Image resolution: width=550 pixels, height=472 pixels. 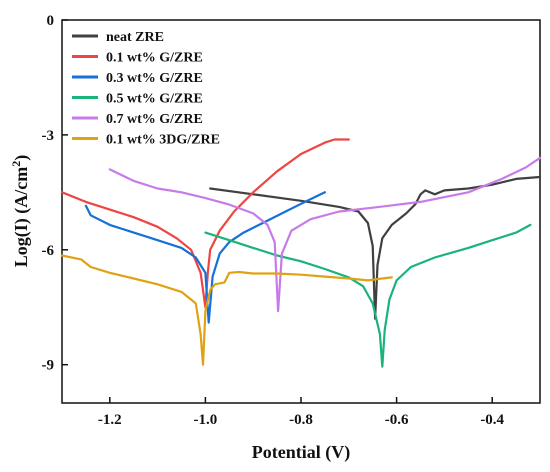 I want to click on y-tick-label: 0, so click(x=51, y=21).